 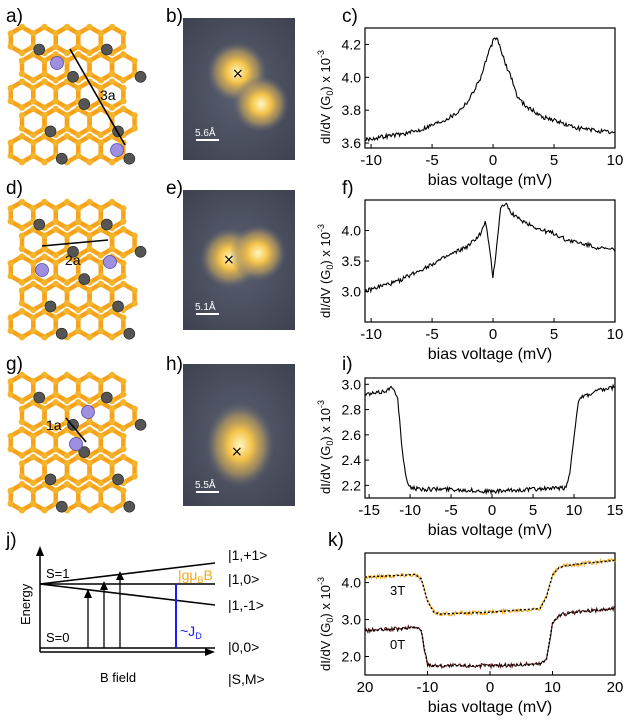 I want to click on panel-label-k: k), so click(x=336, y=540).